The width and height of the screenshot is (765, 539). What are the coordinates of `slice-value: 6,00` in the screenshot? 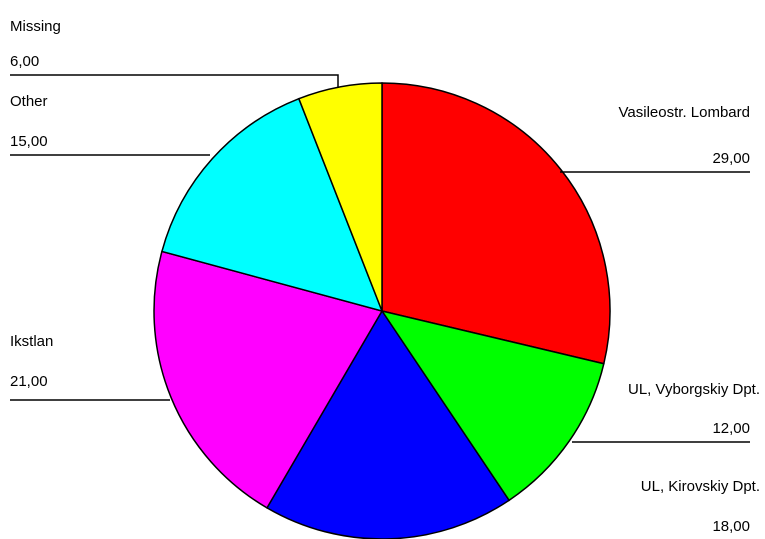 It's located at (24, 61).